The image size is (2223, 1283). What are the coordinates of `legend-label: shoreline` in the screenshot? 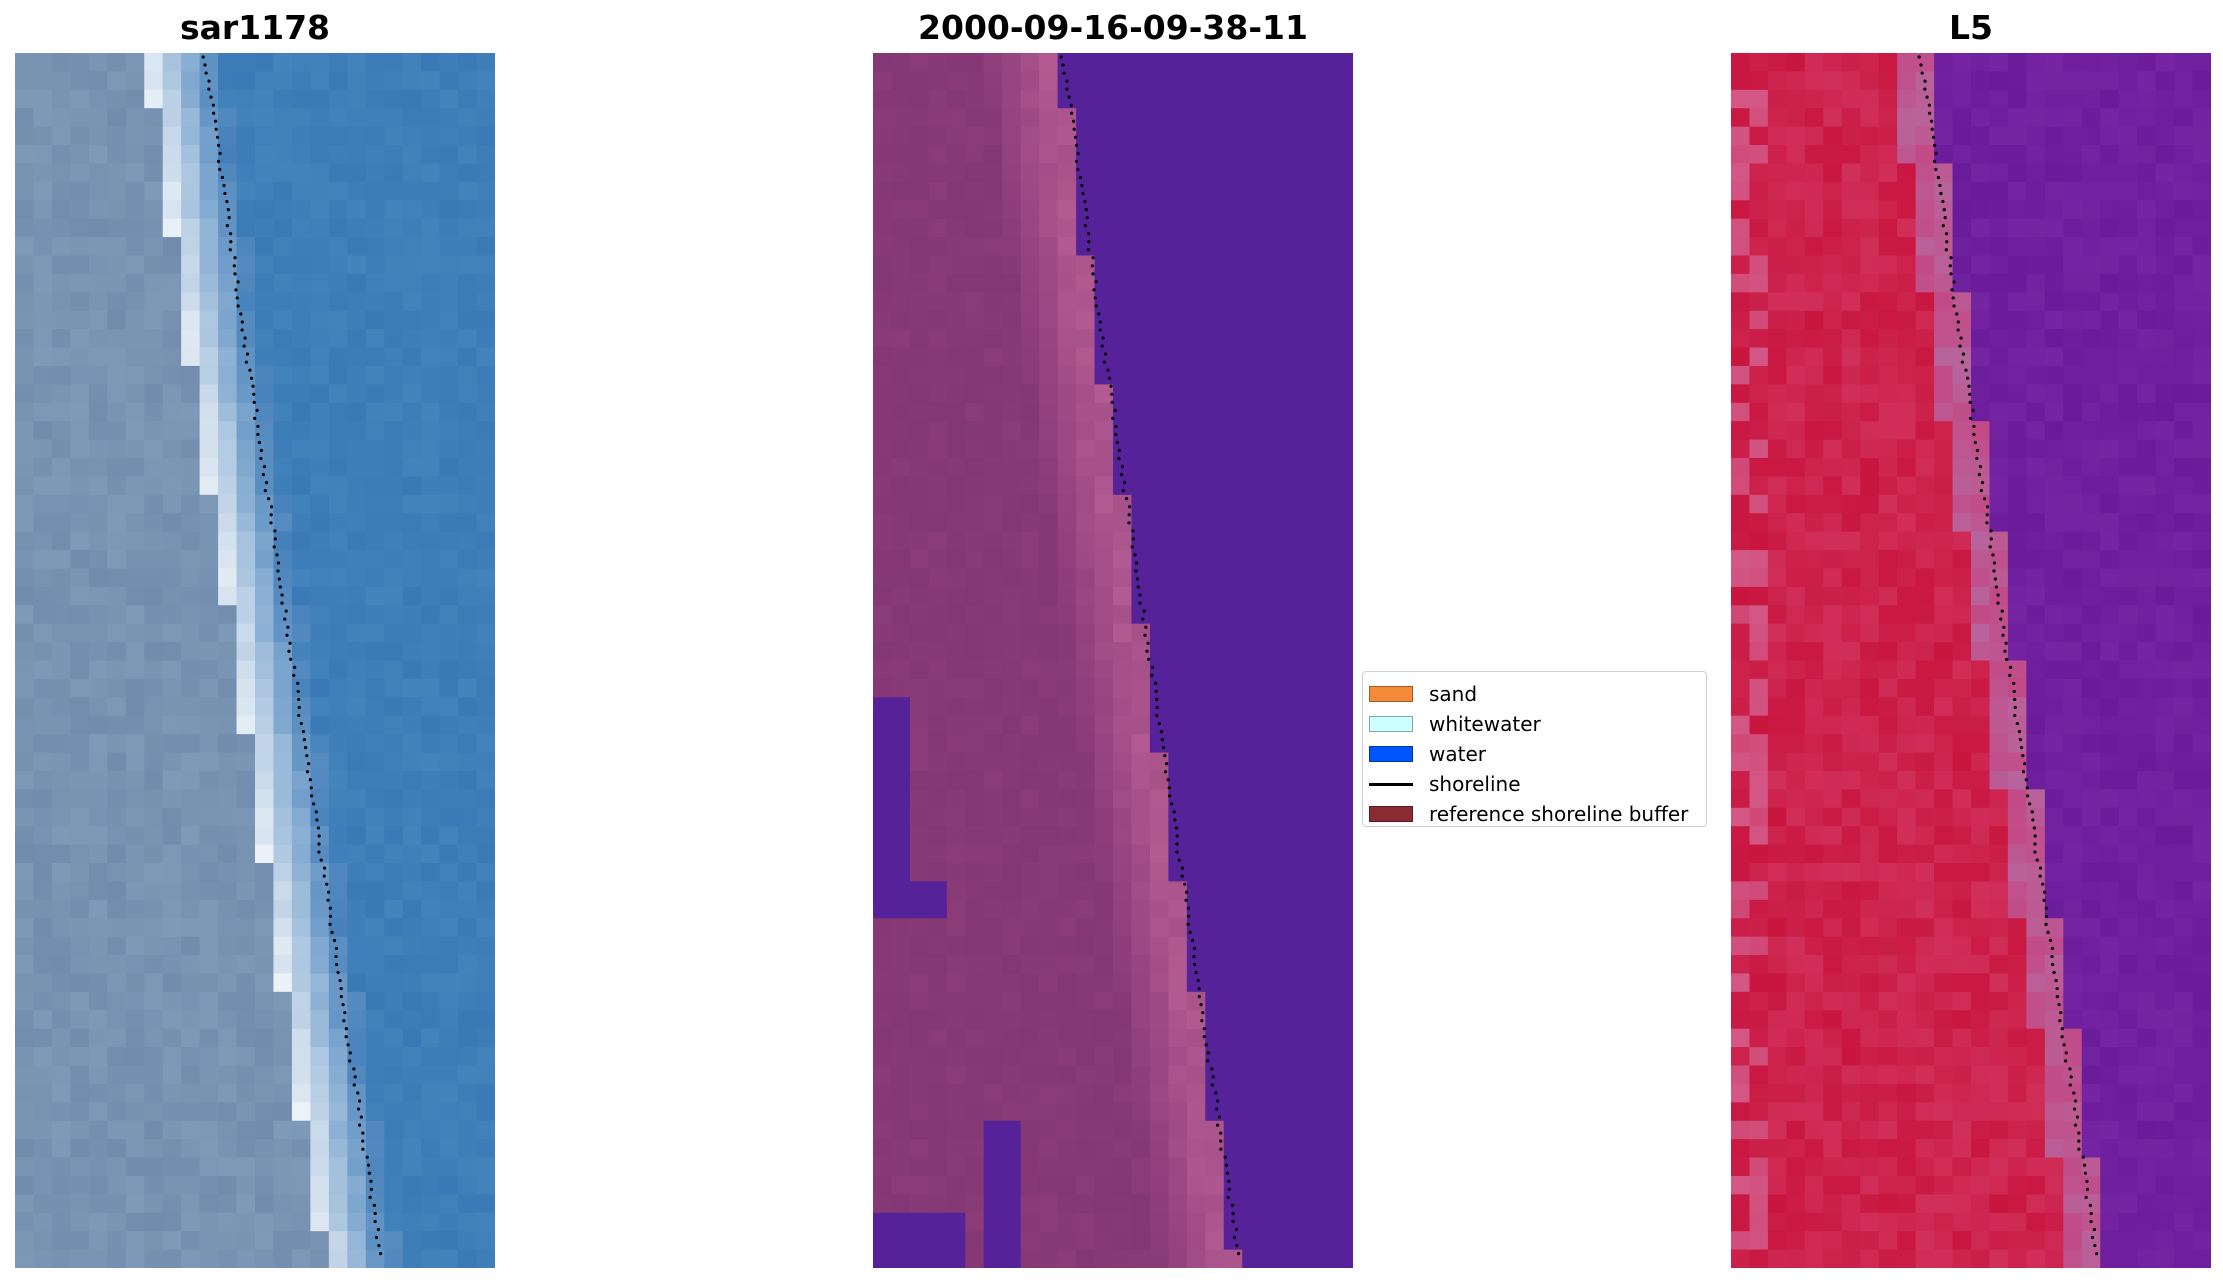 It's located at (1475, 784).